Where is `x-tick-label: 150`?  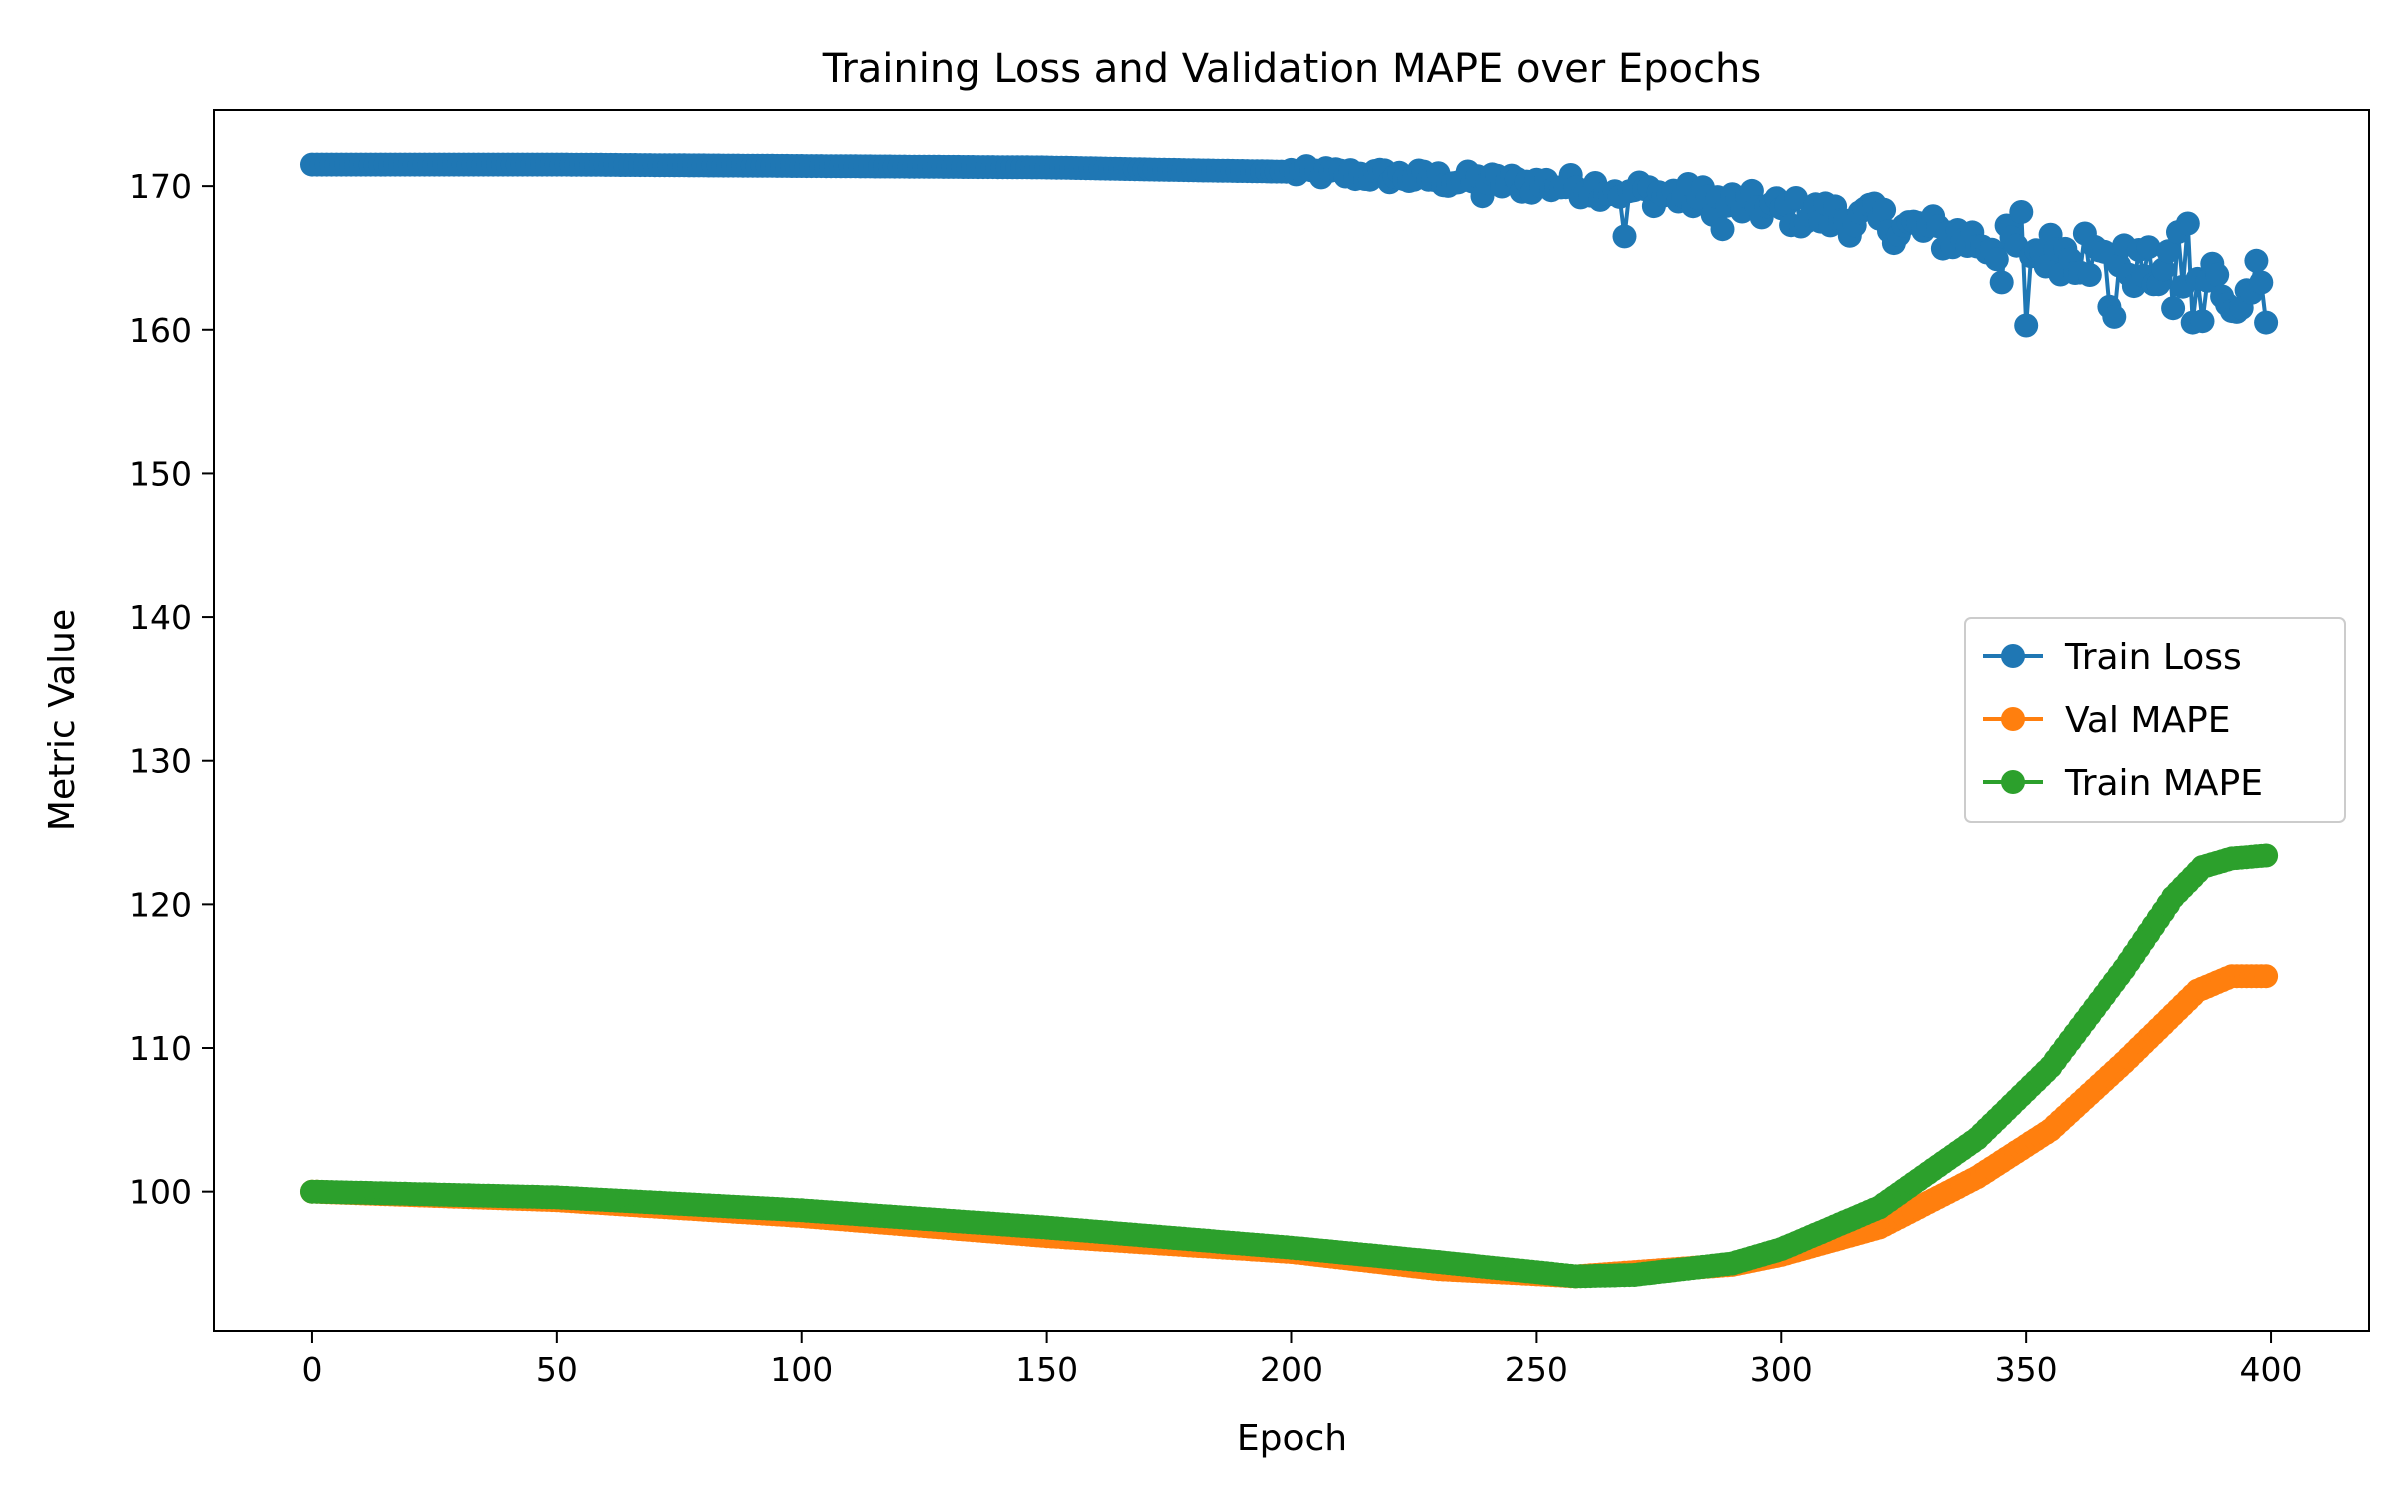 x-tick-label: 150 is located at coordinates (1046, 1369).